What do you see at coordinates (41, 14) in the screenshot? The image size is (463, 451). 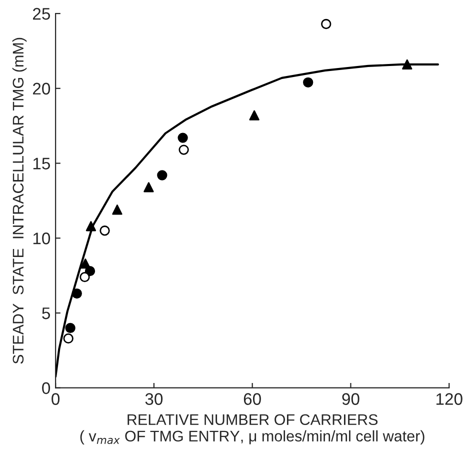 I see `y-tick-label: 25` at bounding box center [41, 14].